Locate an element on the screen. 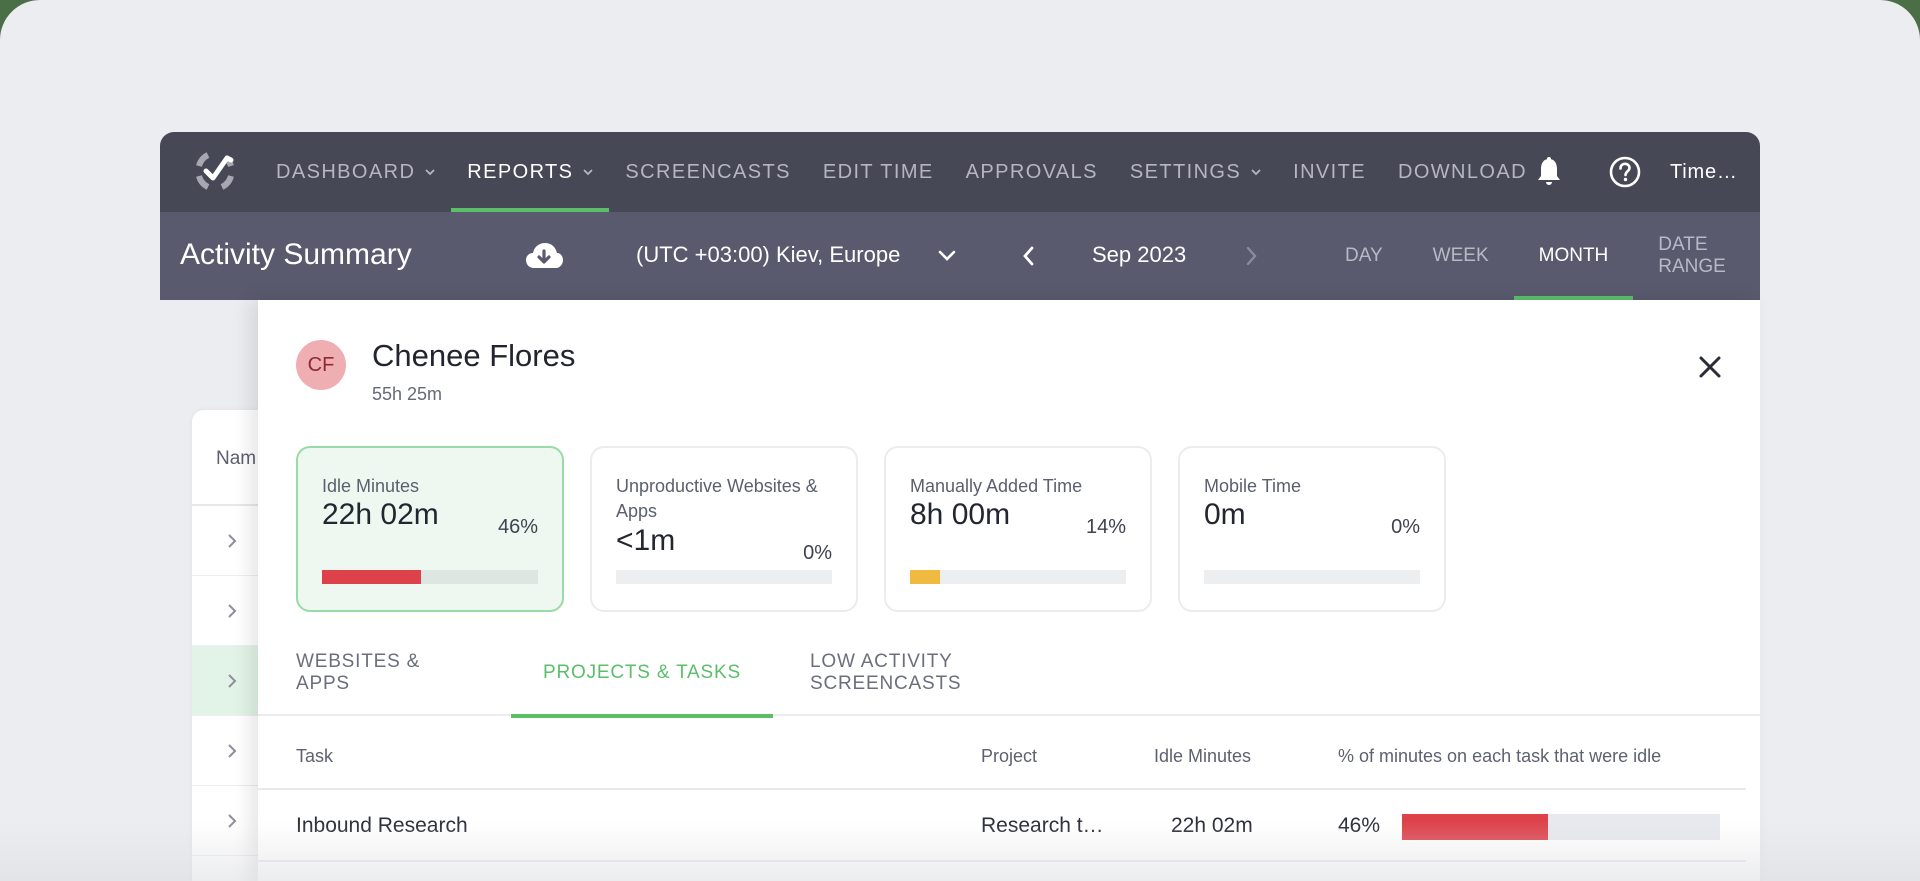  nav-settings: SETTINGS is located at coordinates (1195, 172).